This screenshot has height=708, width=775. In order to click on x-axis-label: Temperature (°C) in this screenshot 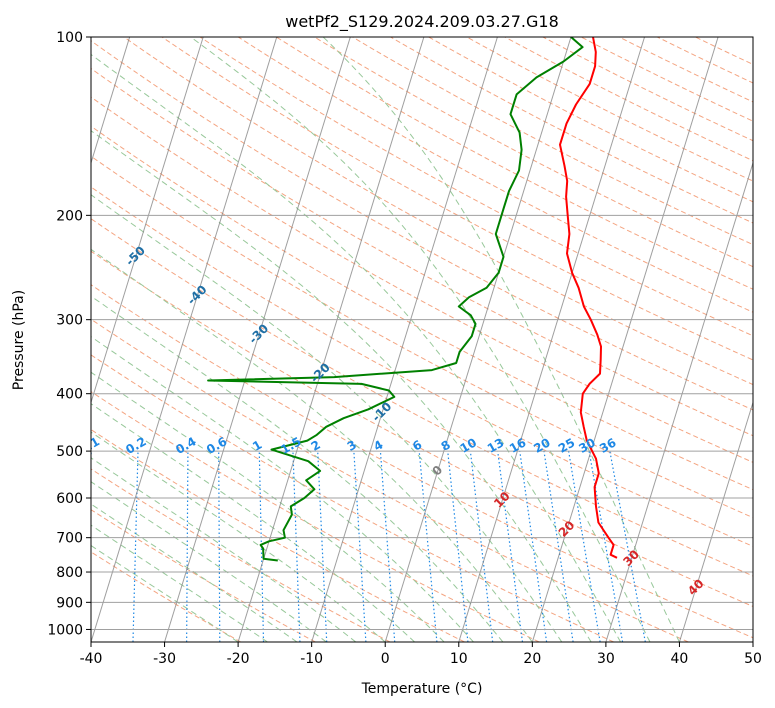, I will do `click(422, 689)`.